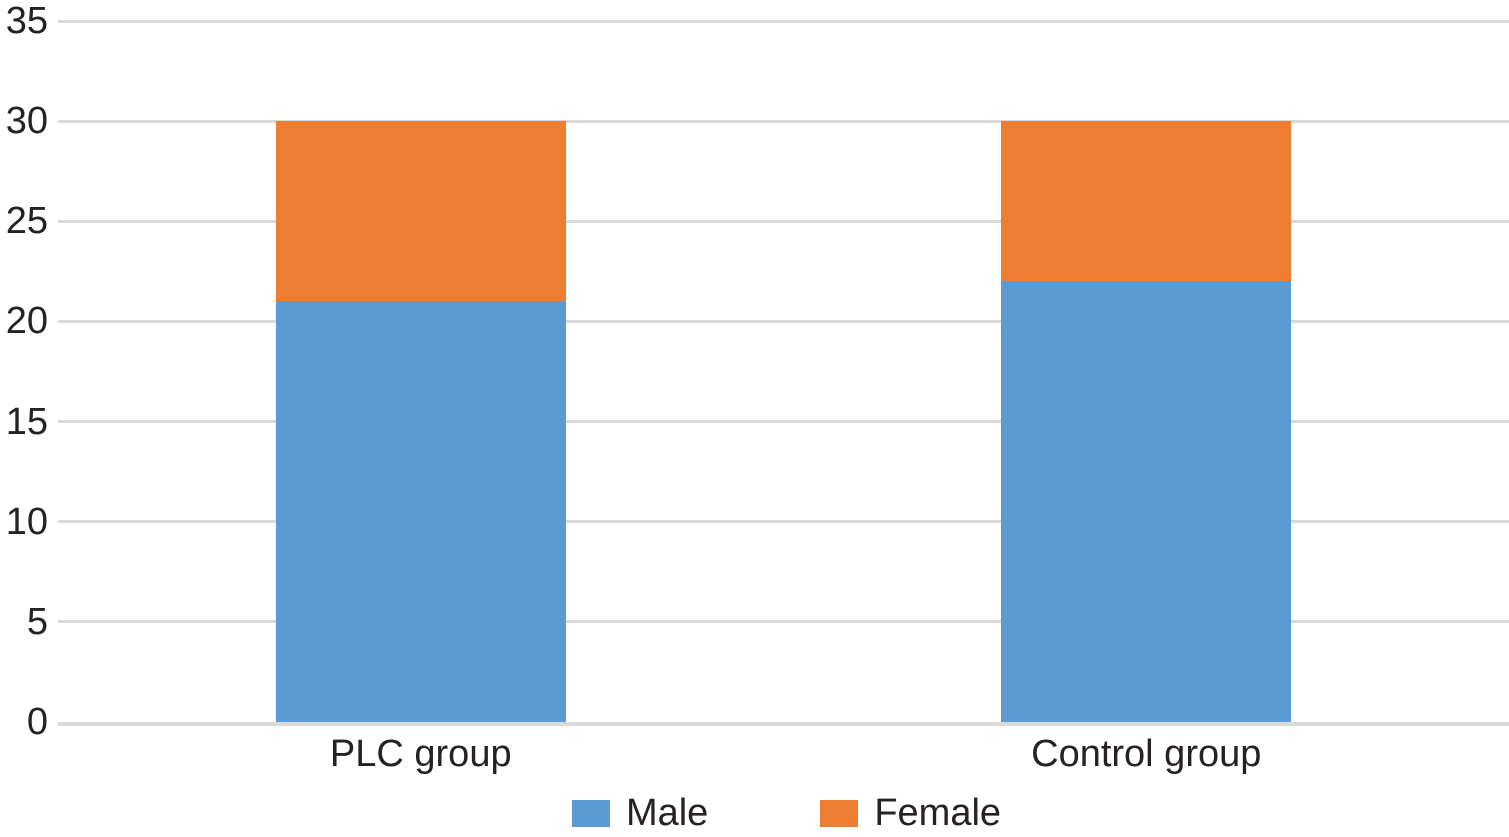 Image resolution: width=1509 pixels, height=837 pixels. Describe the element at coordinates (1146, 754) in the screenshot. I see `x-category-label: Control group` at that location.